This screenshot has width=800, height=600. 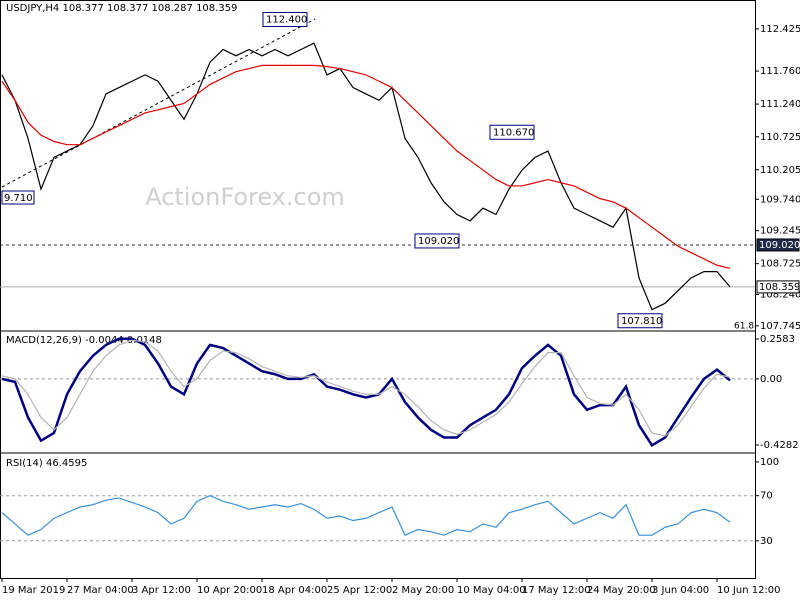 What do you see at coordinates (744, 327) in the screenshot?
I see `note: 61.8` at bounding box center [744, 327].